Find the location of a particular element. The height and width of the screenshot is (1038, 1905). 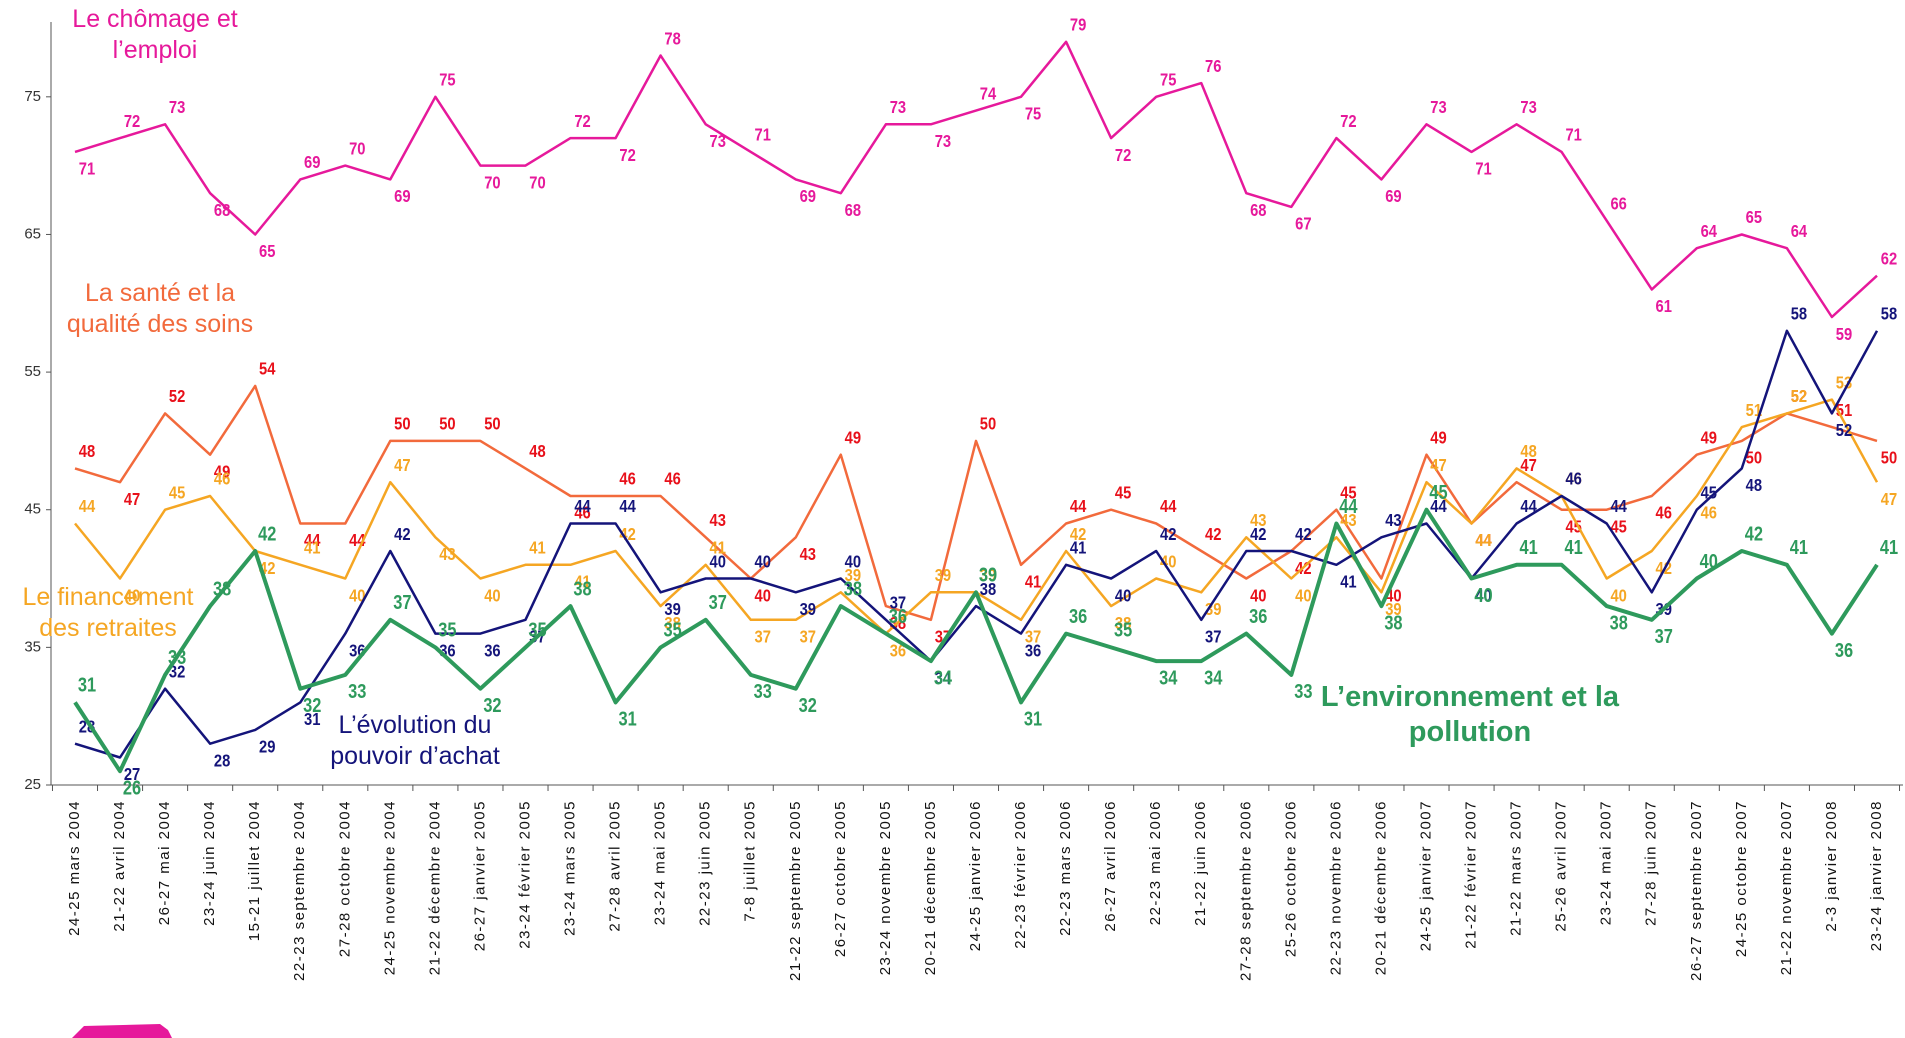

x-tick-label: 26-27 avril 2006 is located at coordinates (1110, 866).